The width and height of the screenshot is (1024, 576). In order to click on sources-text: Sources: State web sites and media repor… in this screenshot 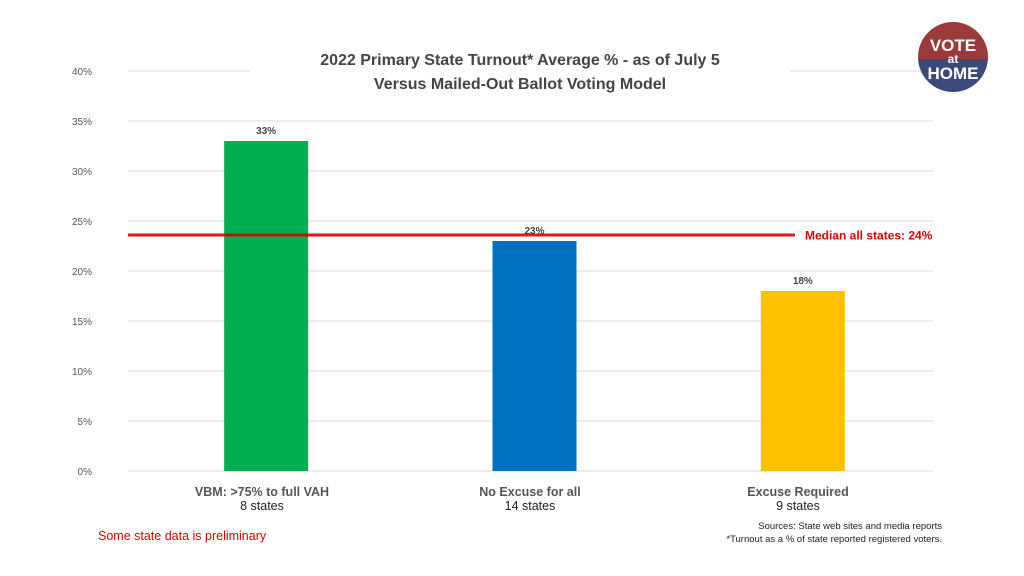, I will do `click(850, 526)`.